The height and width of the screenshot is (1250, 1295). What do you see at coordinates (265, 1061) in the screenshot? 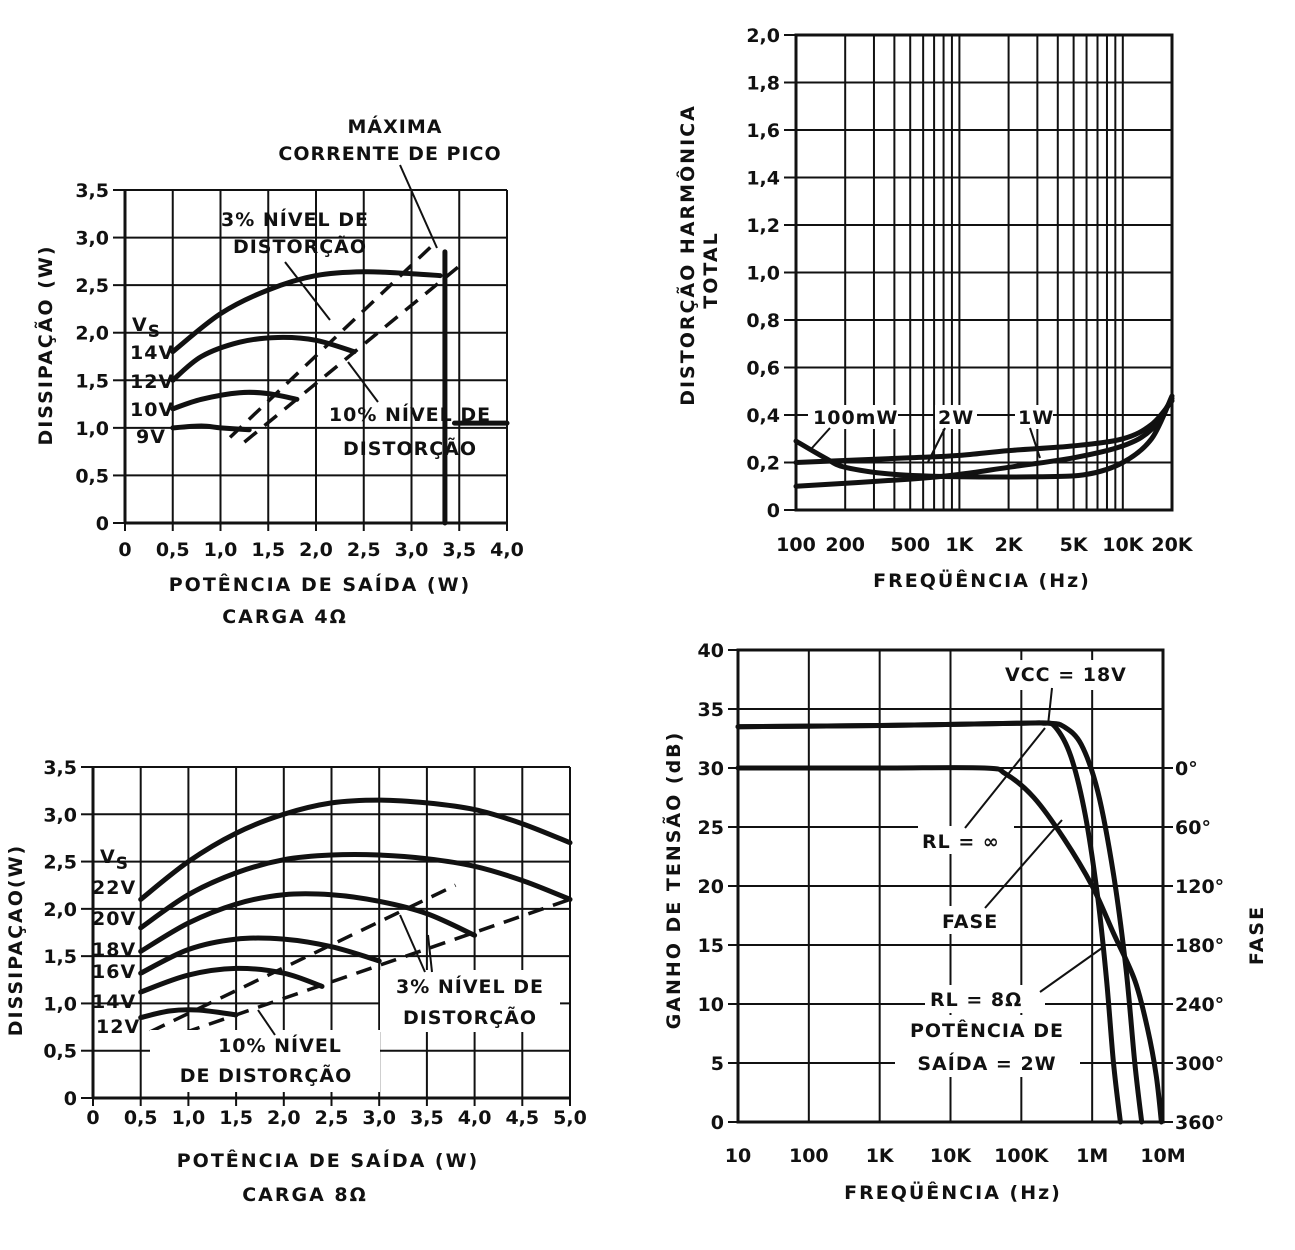
I see `c3-label-bg-10pct` at bounding box center [265, 1061].